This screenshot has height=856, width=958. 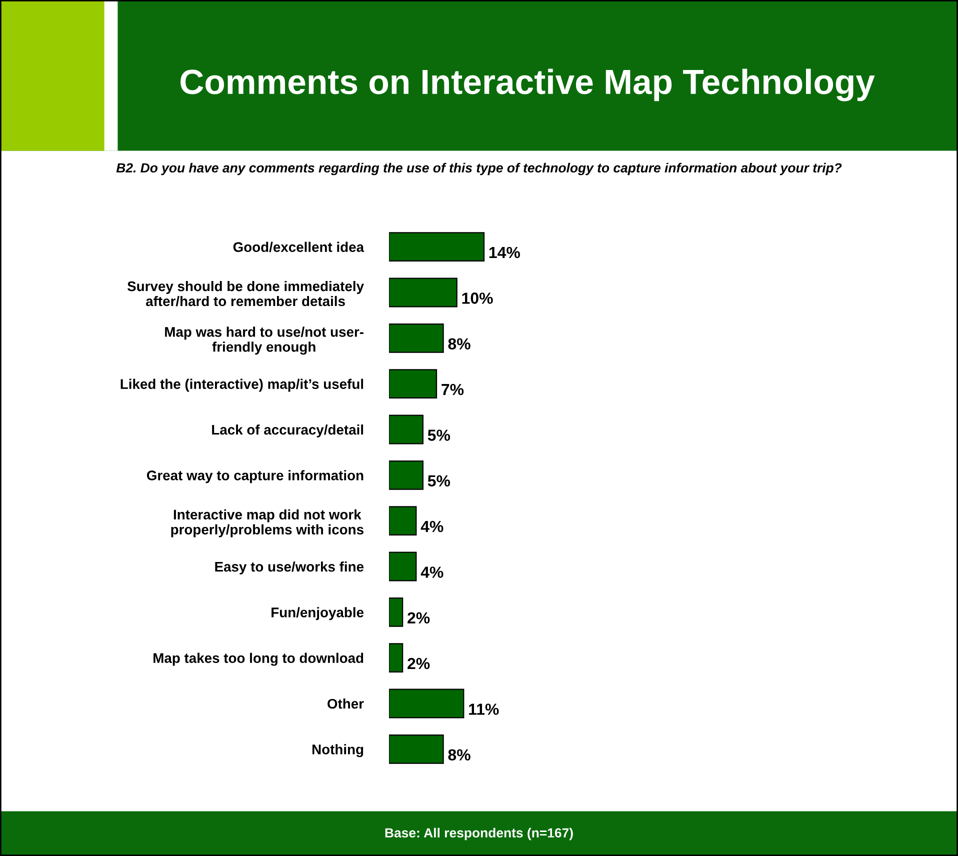 I want to click on text: Base: All respondents (n=167), so click(x=479, y=834).